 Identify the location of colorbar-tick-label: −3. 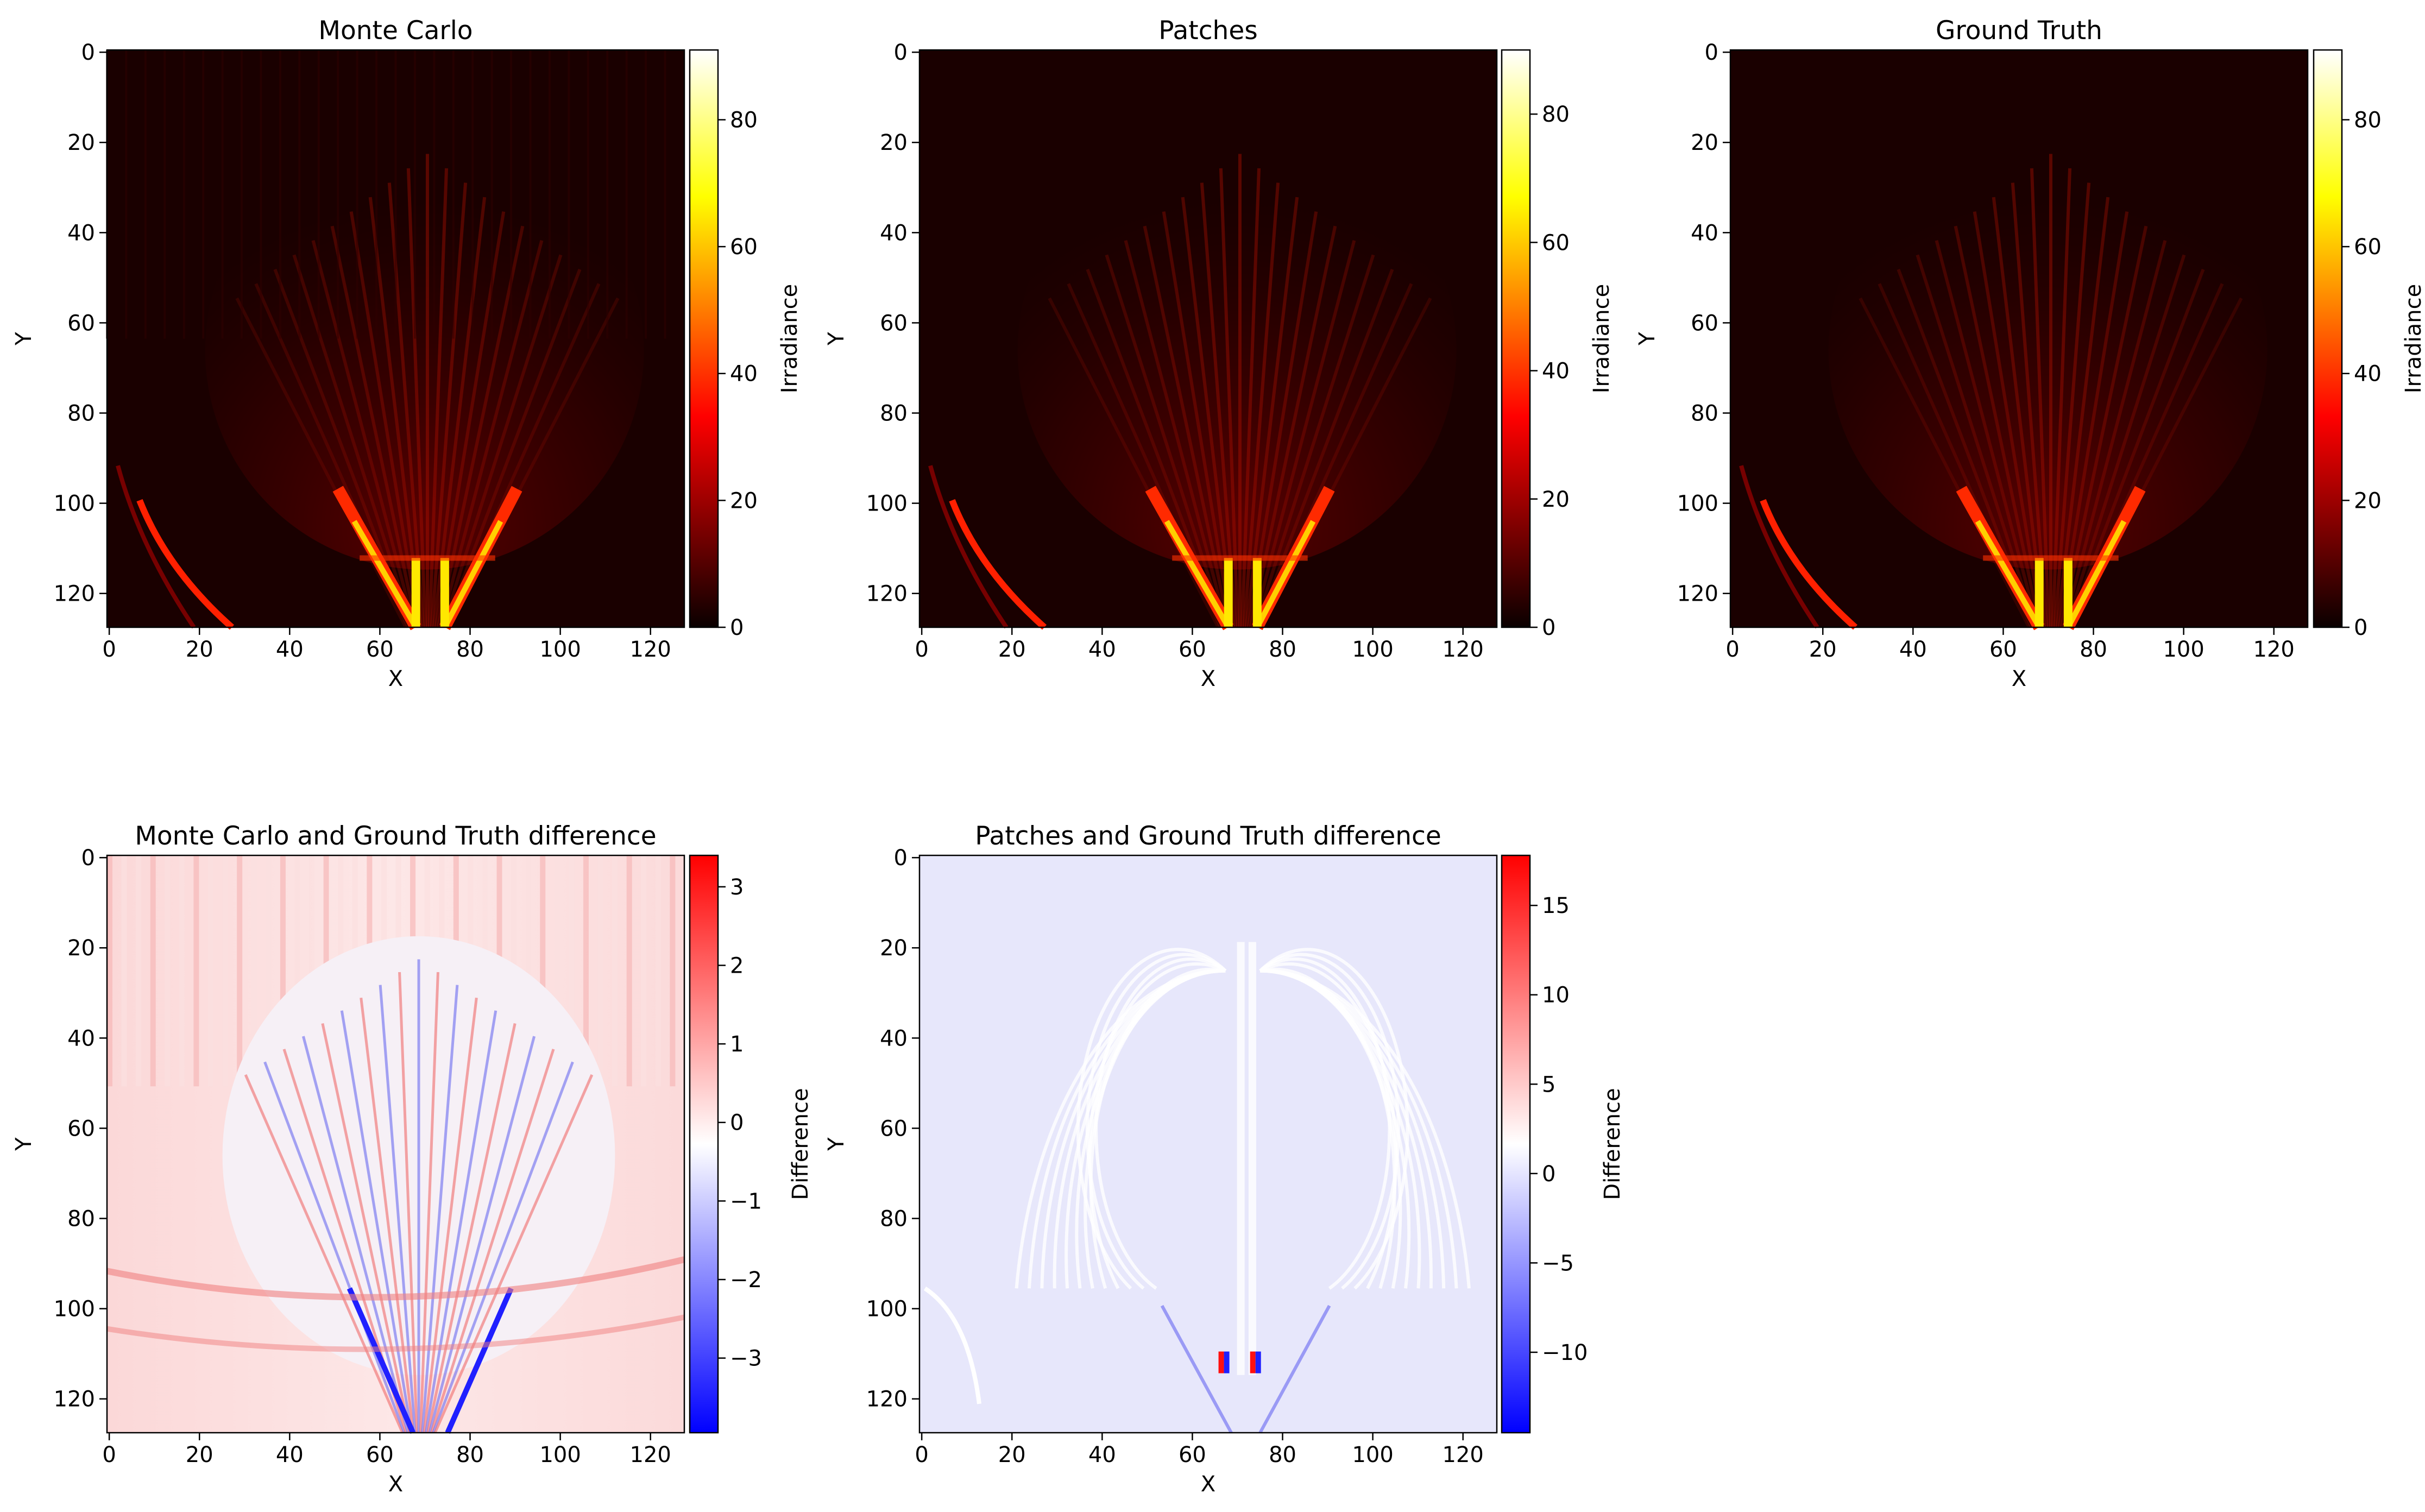
(746, 1358).